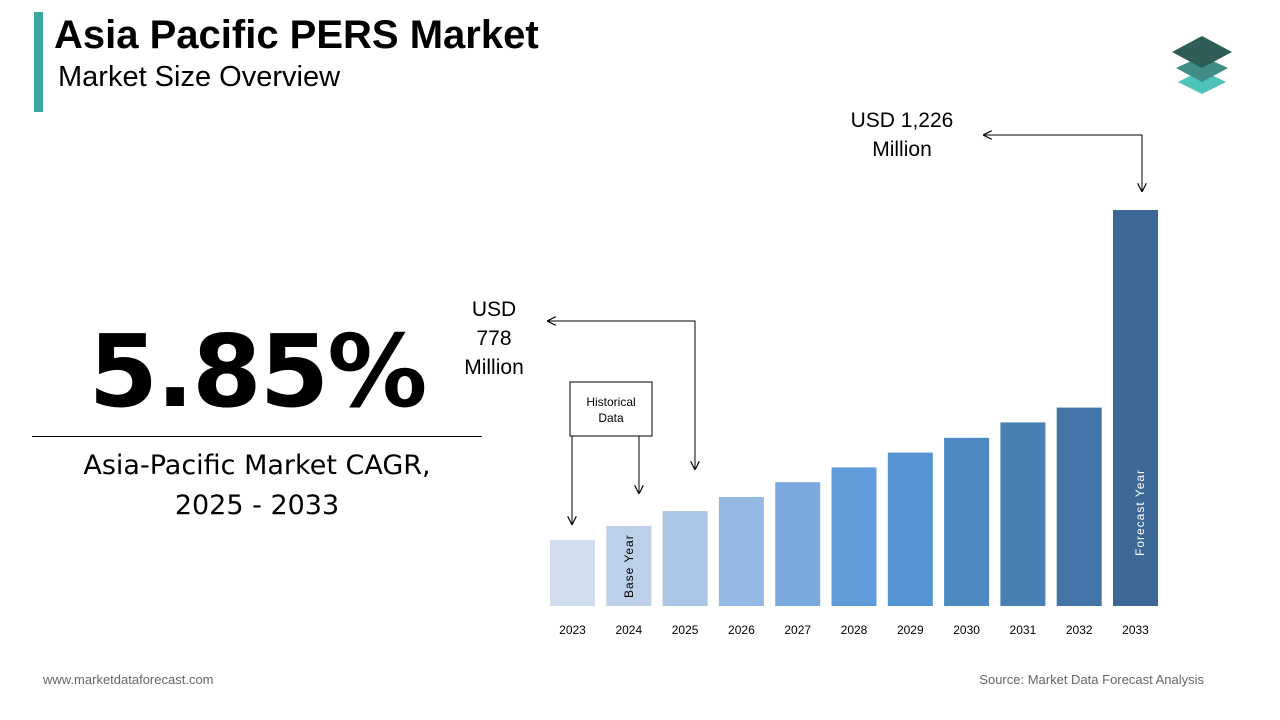 Image resolution: width=1280 pixels, height=720 pixels. Describe the element at coordinates (493, 338) in the screenshot. I see `start-value-line2: 778` at that location.